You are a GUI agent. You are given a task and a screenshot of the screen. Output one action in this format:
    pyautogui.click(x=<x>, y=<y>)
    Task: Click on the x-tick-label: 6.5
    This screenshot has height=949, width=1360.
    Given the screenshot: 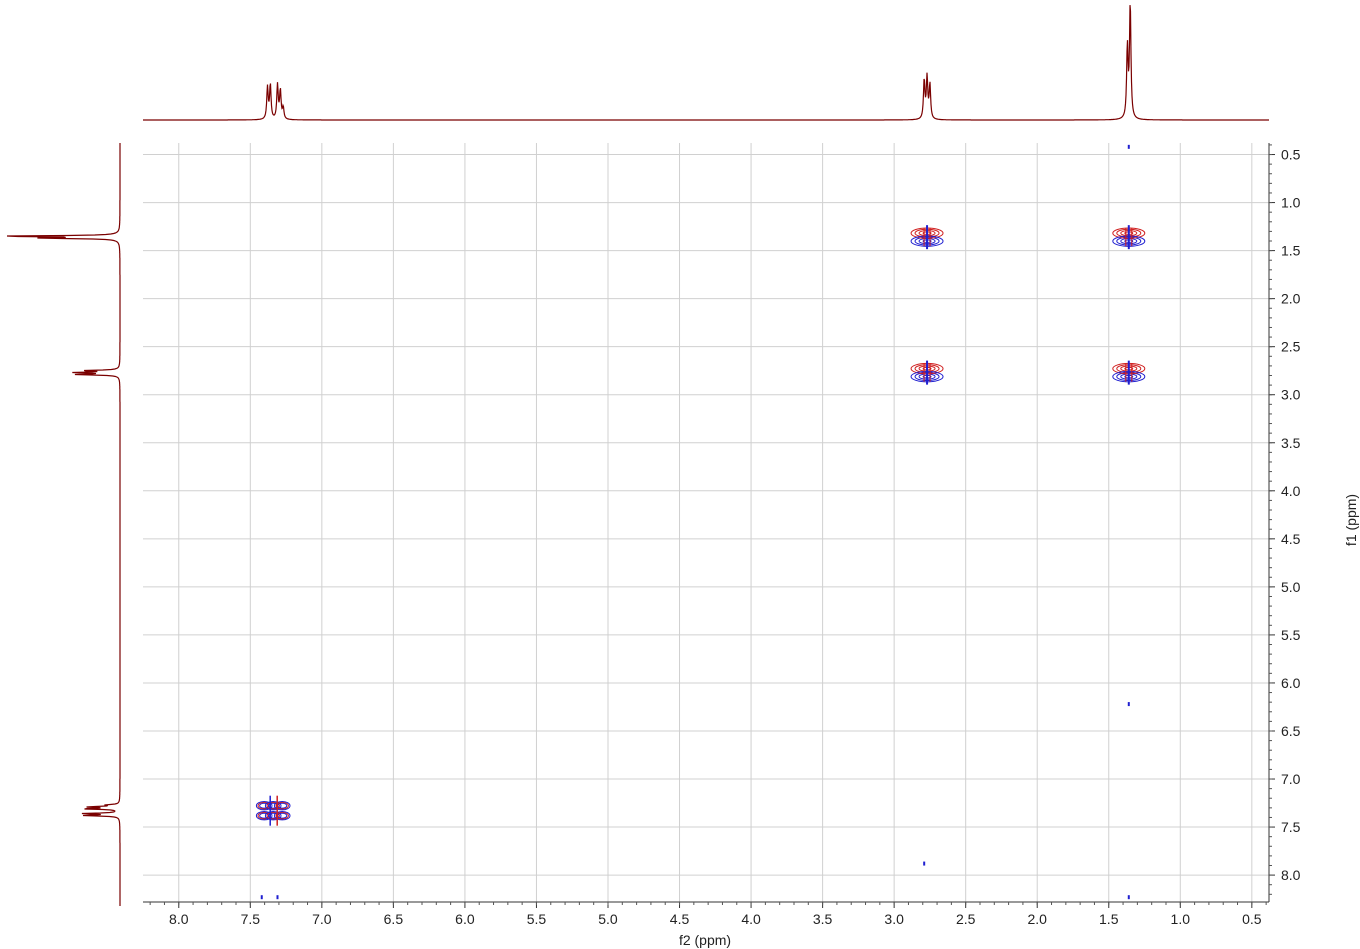 What is the action you would take?
    pyautogui.click(x=394, y=919)
    